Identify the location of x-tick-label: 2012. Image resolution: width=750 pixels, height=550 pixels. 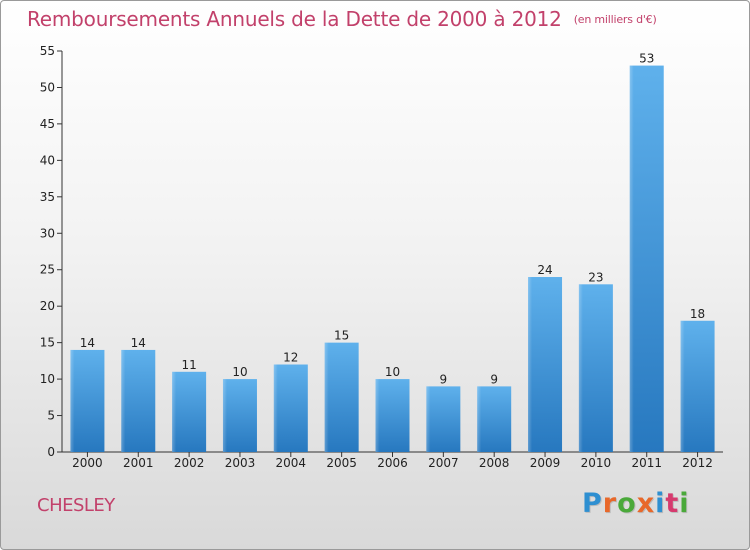
(697, 463).